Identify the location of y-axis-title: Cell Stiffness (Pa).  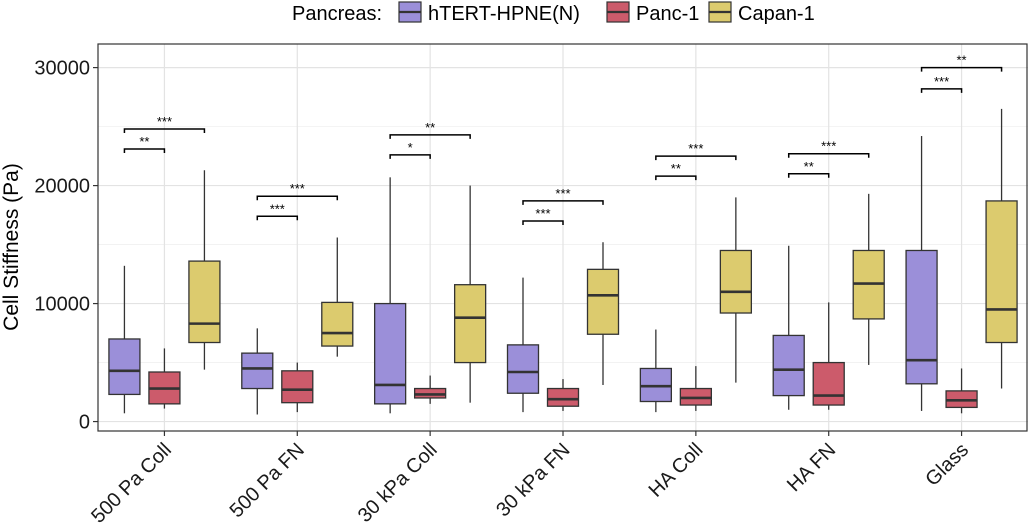
(11, 247).